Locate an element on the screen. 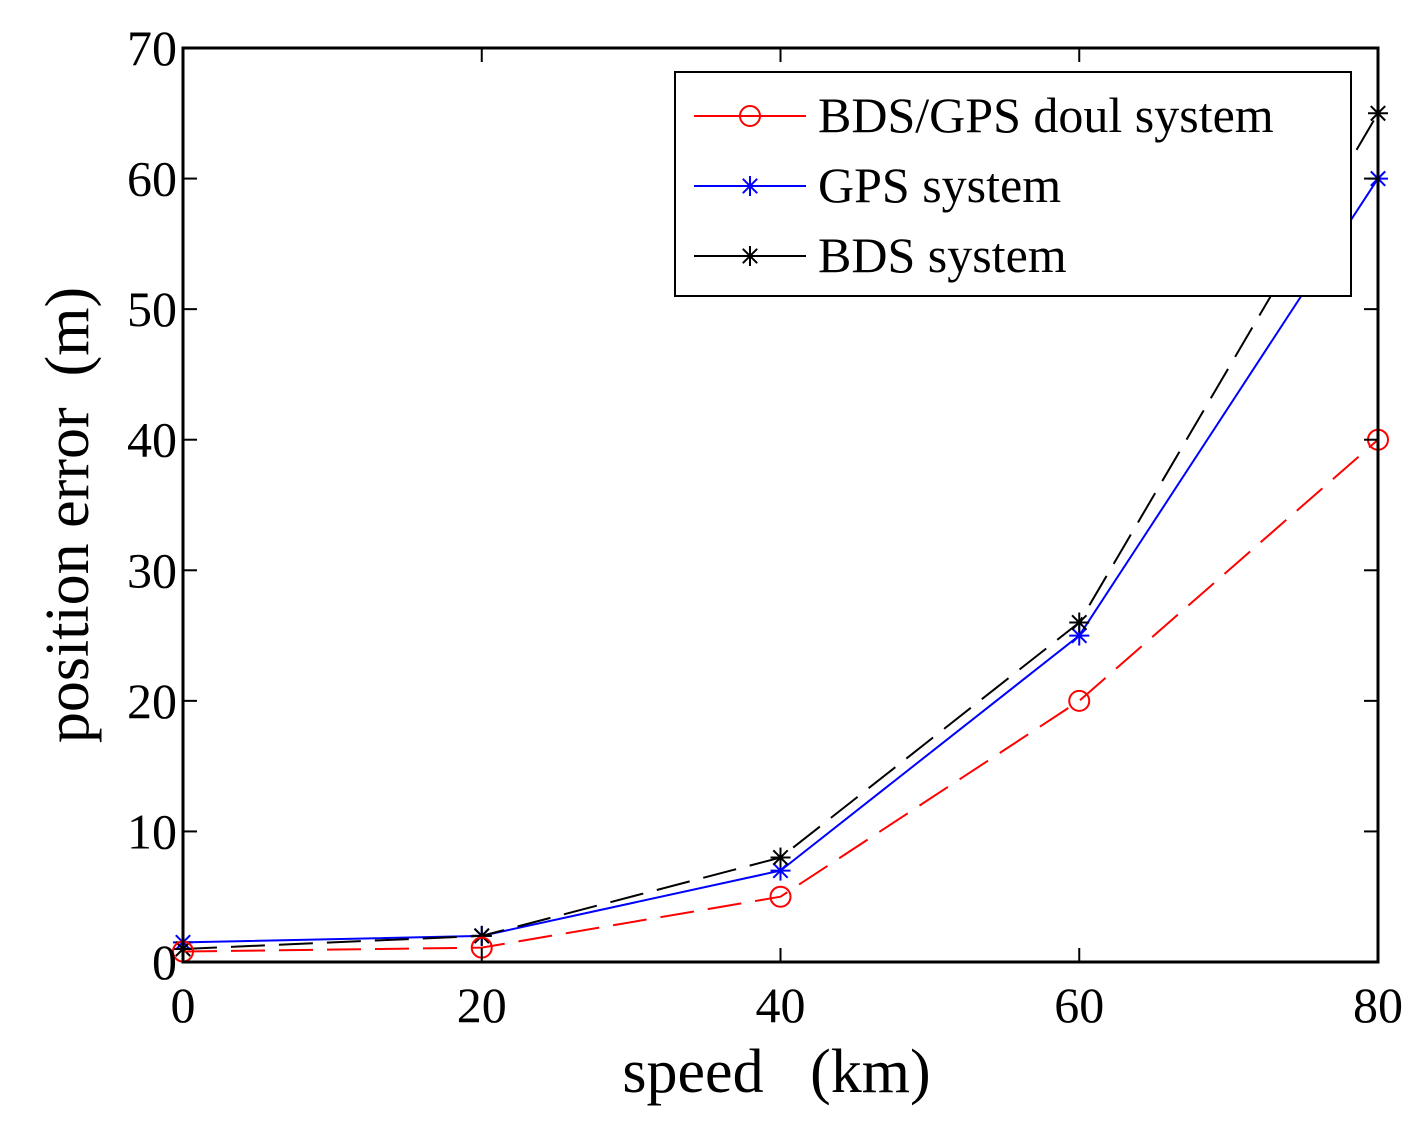  legend-label: BDS/GPS doul system is located at coordinates (1046, 115).